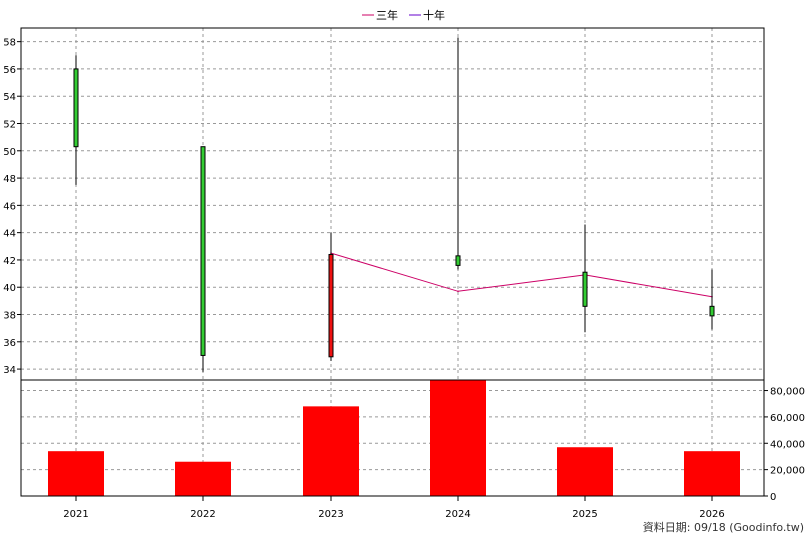 Image resolution: width=808 pixels, height=540 pixels. Describe the element at coordinates (203, 478) in the screenshot. I see `volume-bar-2022` at that location.